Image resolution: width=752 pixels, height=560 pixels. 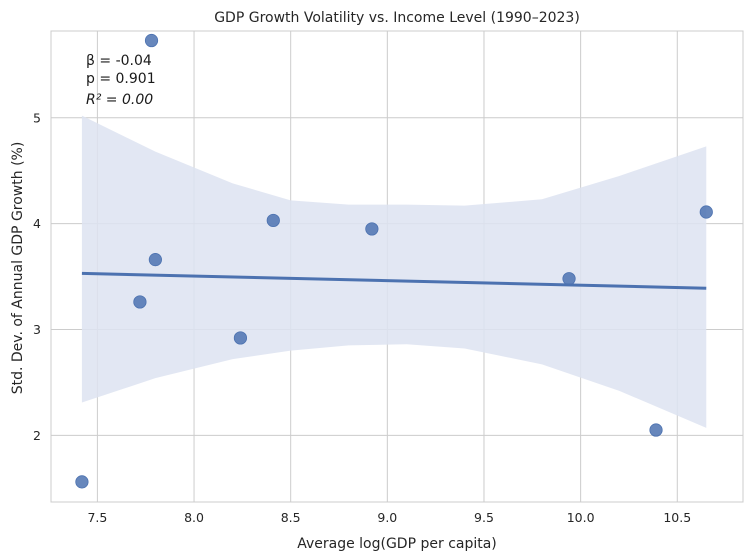 I want to click on y-axis-label: Std. Dev. of Annual GDP Growth (%), so click(x=18, y=268).